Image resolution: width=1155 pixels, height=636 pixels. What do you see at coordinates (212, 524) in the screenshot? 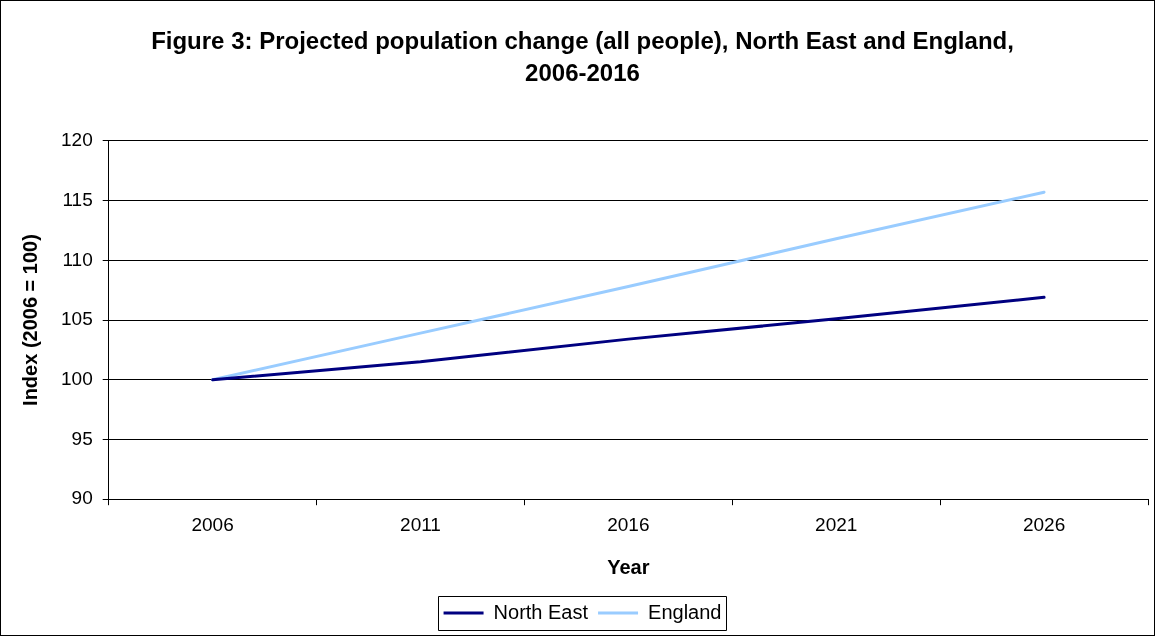
I see `x-tick-label: 2006` at bounding box center [212, 524].